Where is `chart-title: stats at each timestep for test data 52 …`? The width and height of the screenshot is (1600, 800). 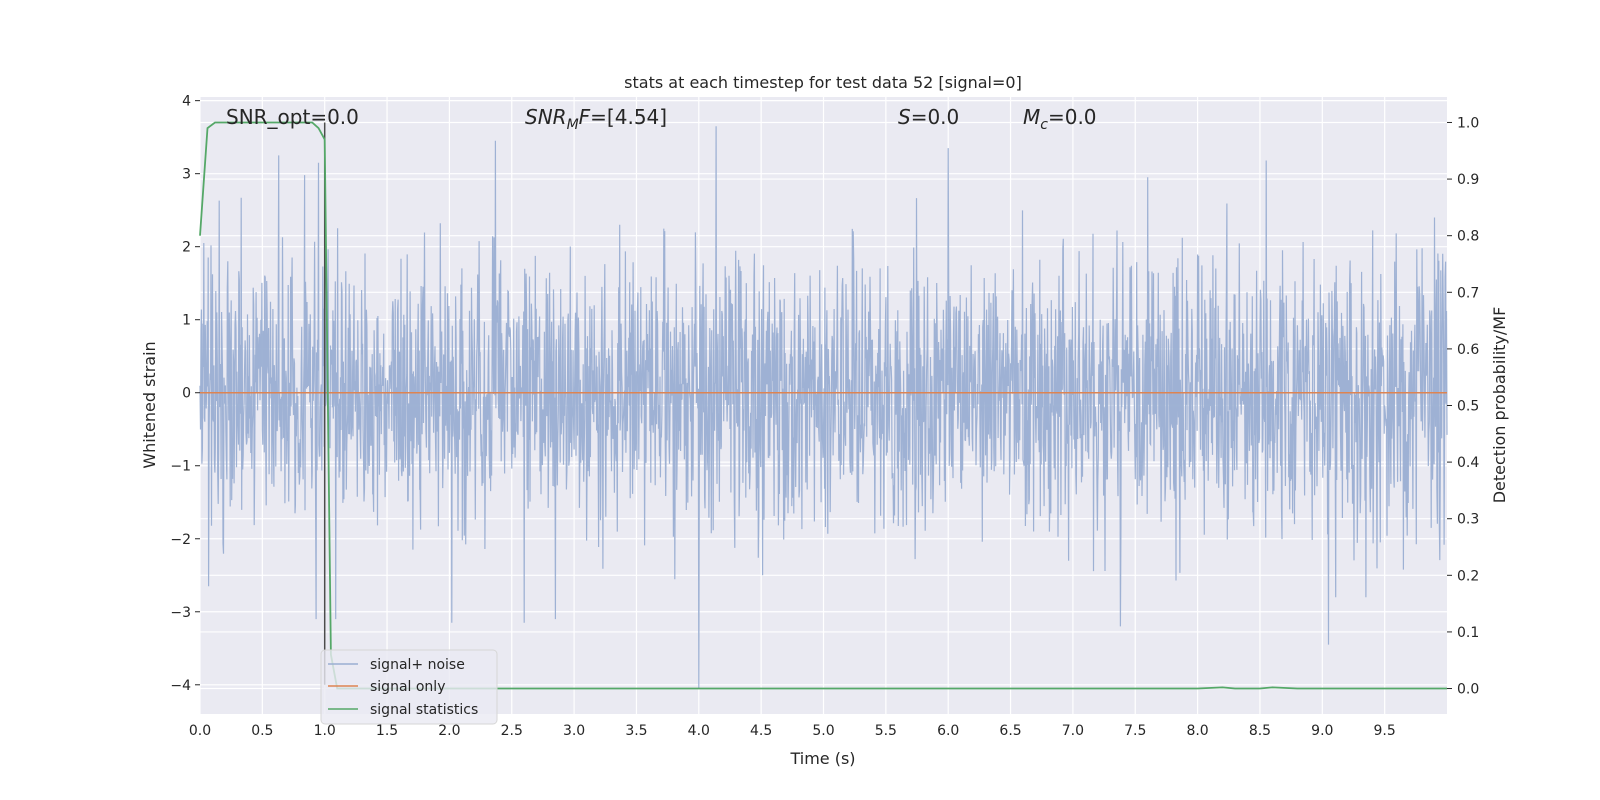 chart-title: stats at each timestep for test data 52 … is located at coordinates (823, 82).